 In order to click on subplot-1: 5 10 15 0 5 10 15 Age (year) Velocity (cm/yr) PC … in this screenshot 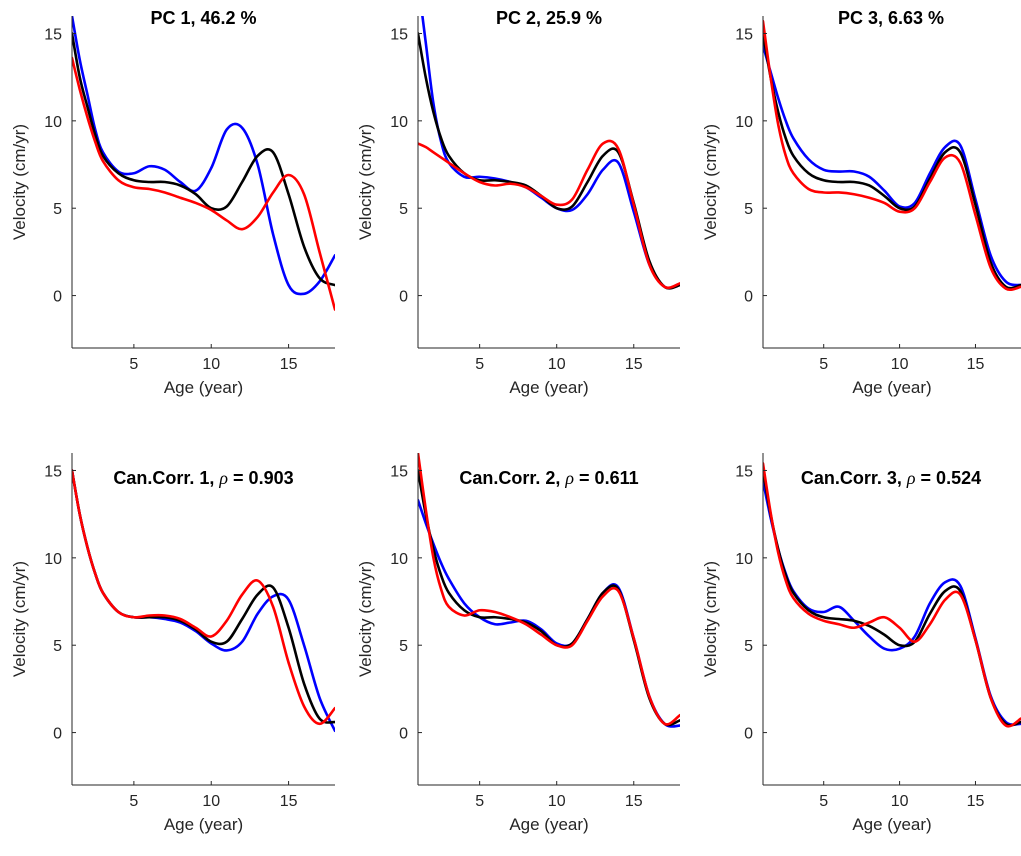, I will do `click(172, 202)`.